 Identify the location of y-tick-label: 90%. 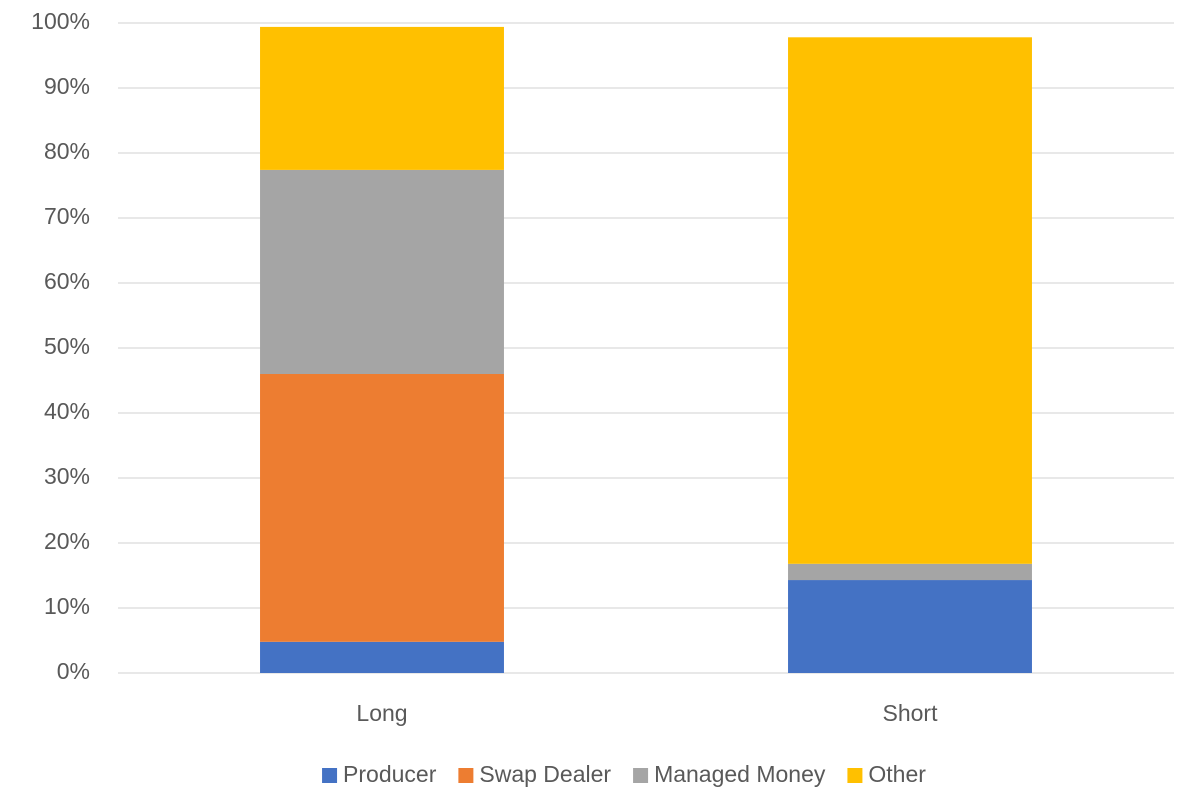
(67, 86).